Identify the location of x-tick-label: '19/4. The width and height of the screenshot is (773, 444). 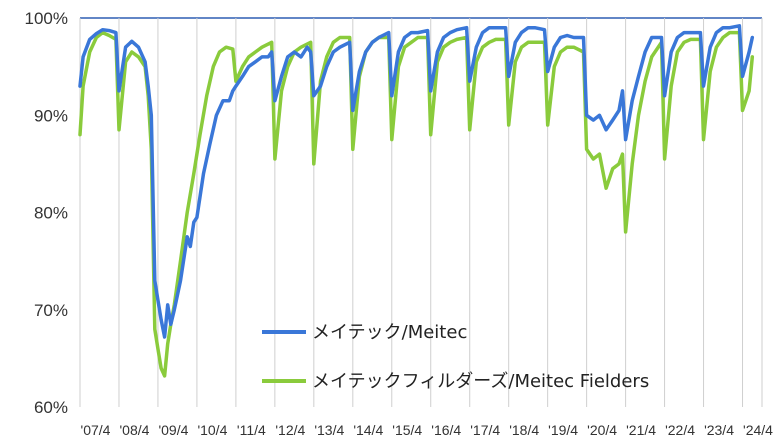
(563, 430).